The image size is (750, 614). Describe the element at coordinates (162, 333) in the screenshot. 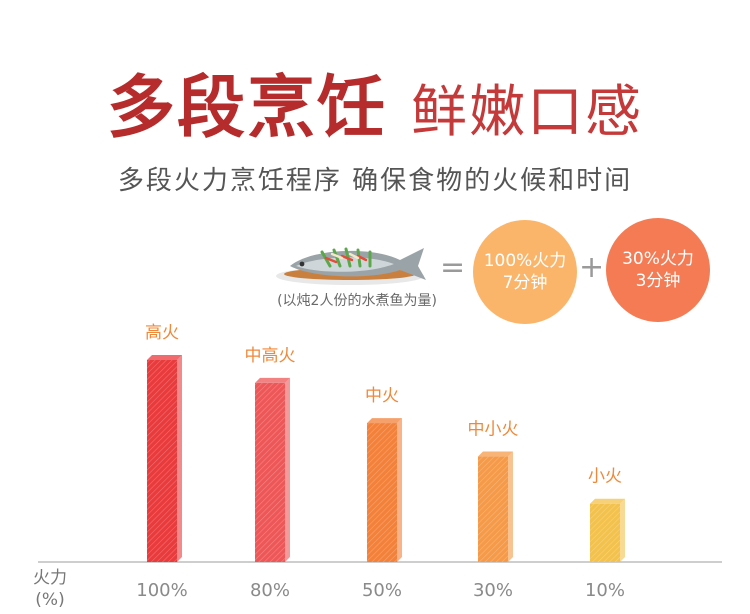

I see `bar-label-1: 高火` at that location.